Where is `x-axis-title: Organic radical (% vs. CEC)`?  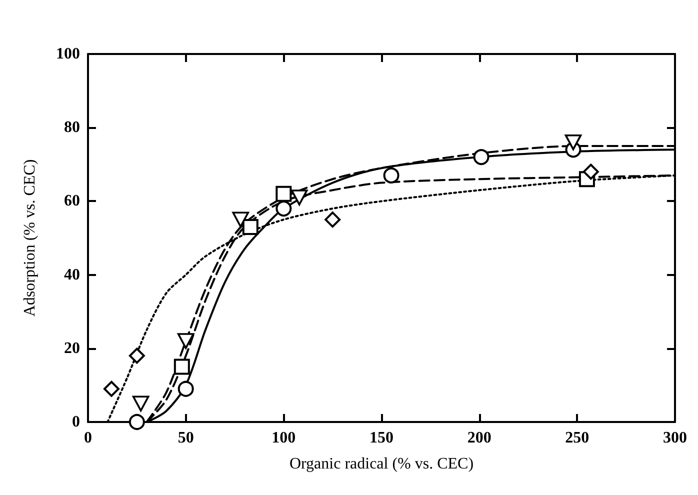
x-axis-title: Organic radical (% vs. CEC) is located at coordinates (381, 464).